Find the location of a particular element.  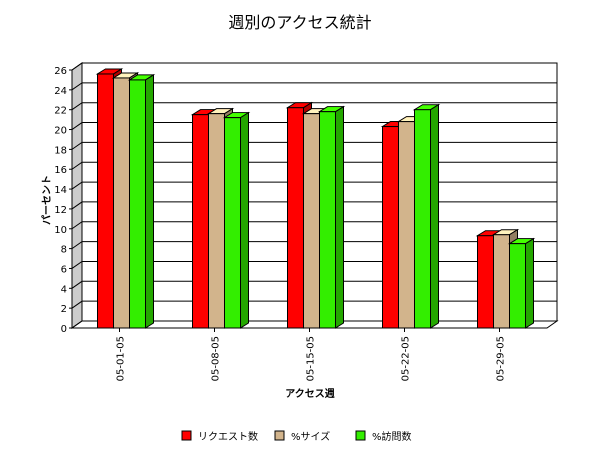

legend-label: %訪問数 is located at coordinates (392, 436).